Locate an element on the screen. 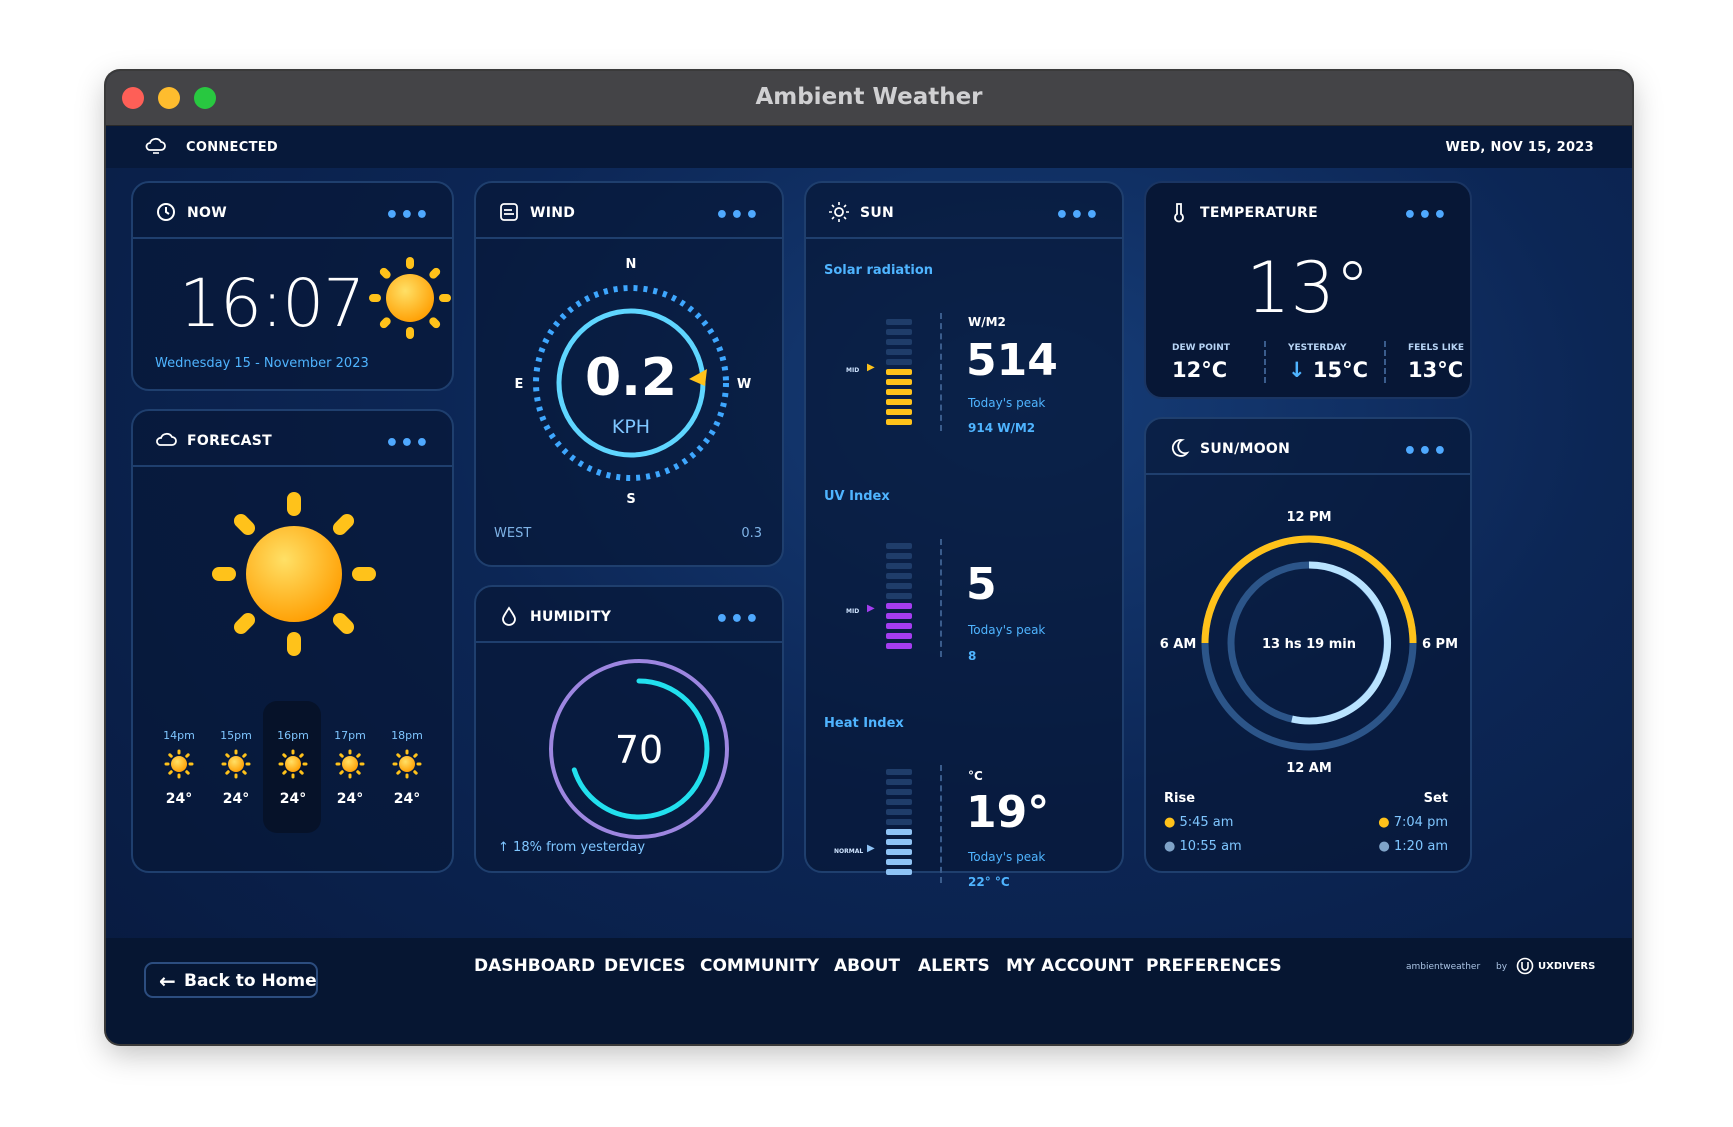 The image size is (1733, 1127). nav-my-account: MY ACCOUNT is located at coordinates (1070, 966).